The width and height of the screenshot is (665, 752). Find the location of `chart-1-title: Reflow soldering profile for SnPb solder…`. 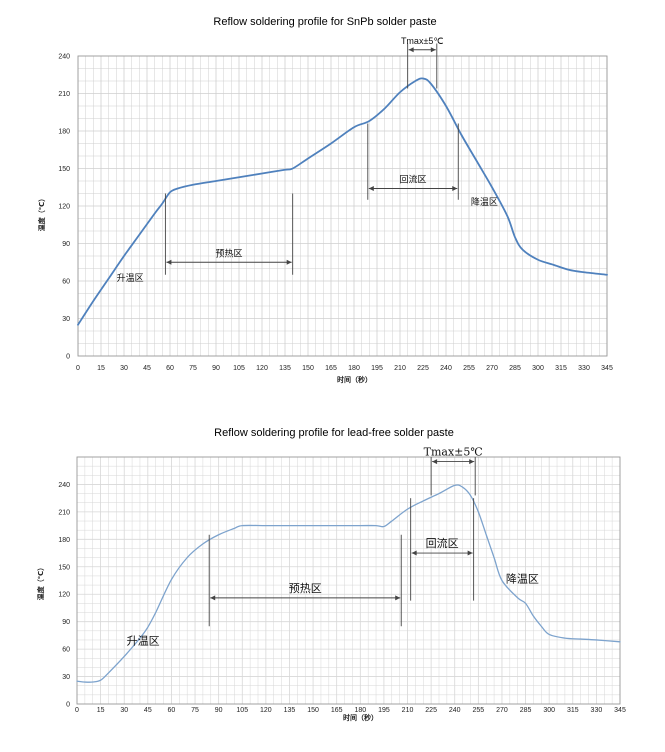

chart-1-title: Reflow soldering profile for SnPb solder… is located at coordinates (324, 22).